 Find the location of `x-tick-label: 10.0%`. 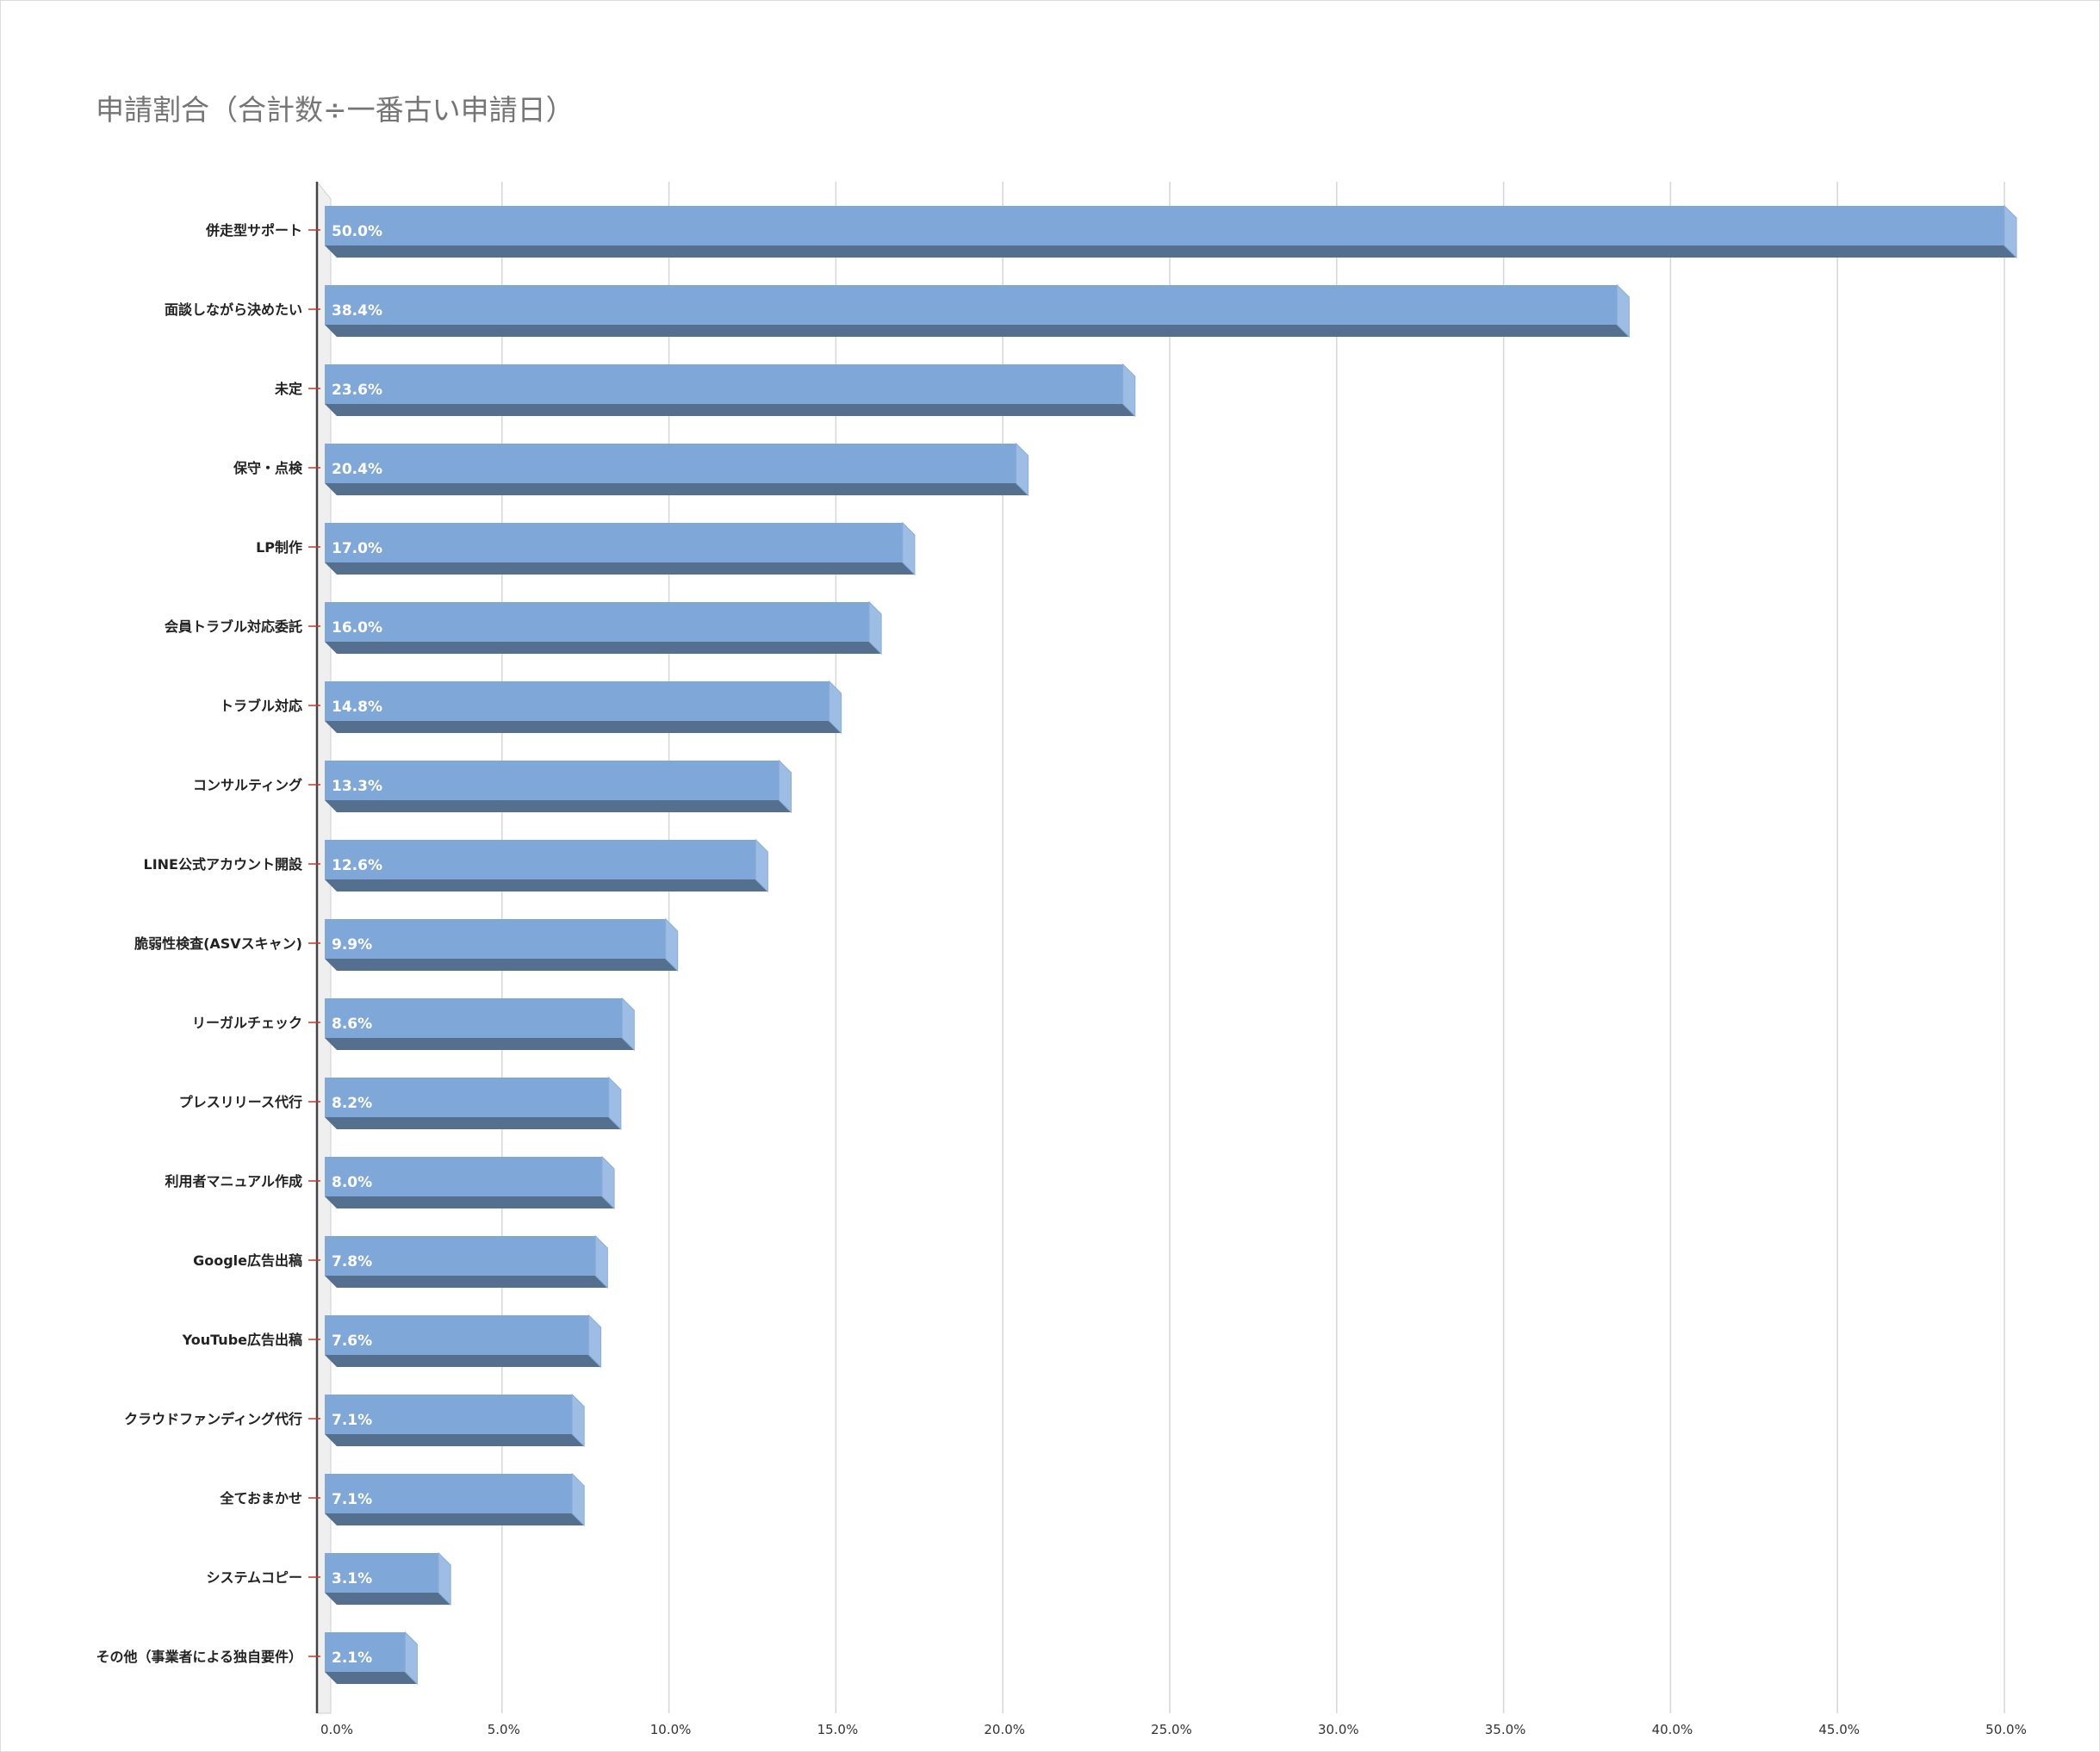

x-tick-label: 10.0% is located at coordinates (671, 1730).